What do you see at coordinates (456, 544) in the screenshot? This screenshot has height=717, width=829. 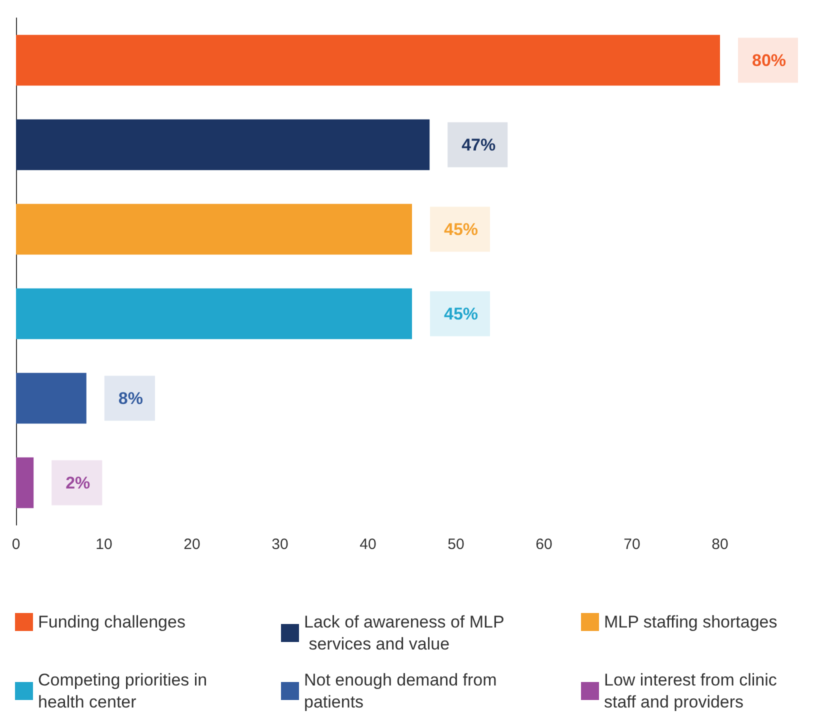 I see `x-tick-label: 50` at bounding box center [456, 544].